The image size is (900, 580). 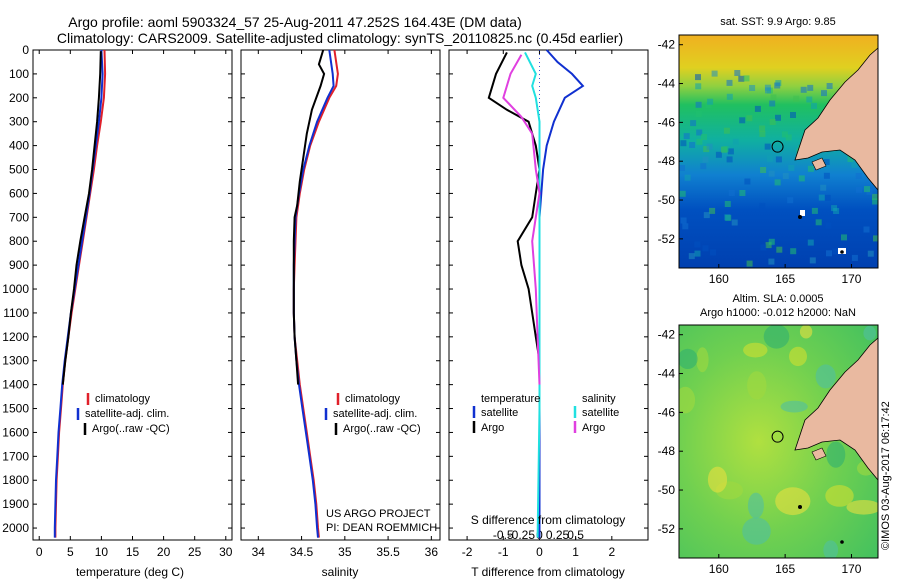 What do you see at coordinates (575, 552) in the screenshot?
I see `x-tick-label: 1` at bounding box center [575, 552].